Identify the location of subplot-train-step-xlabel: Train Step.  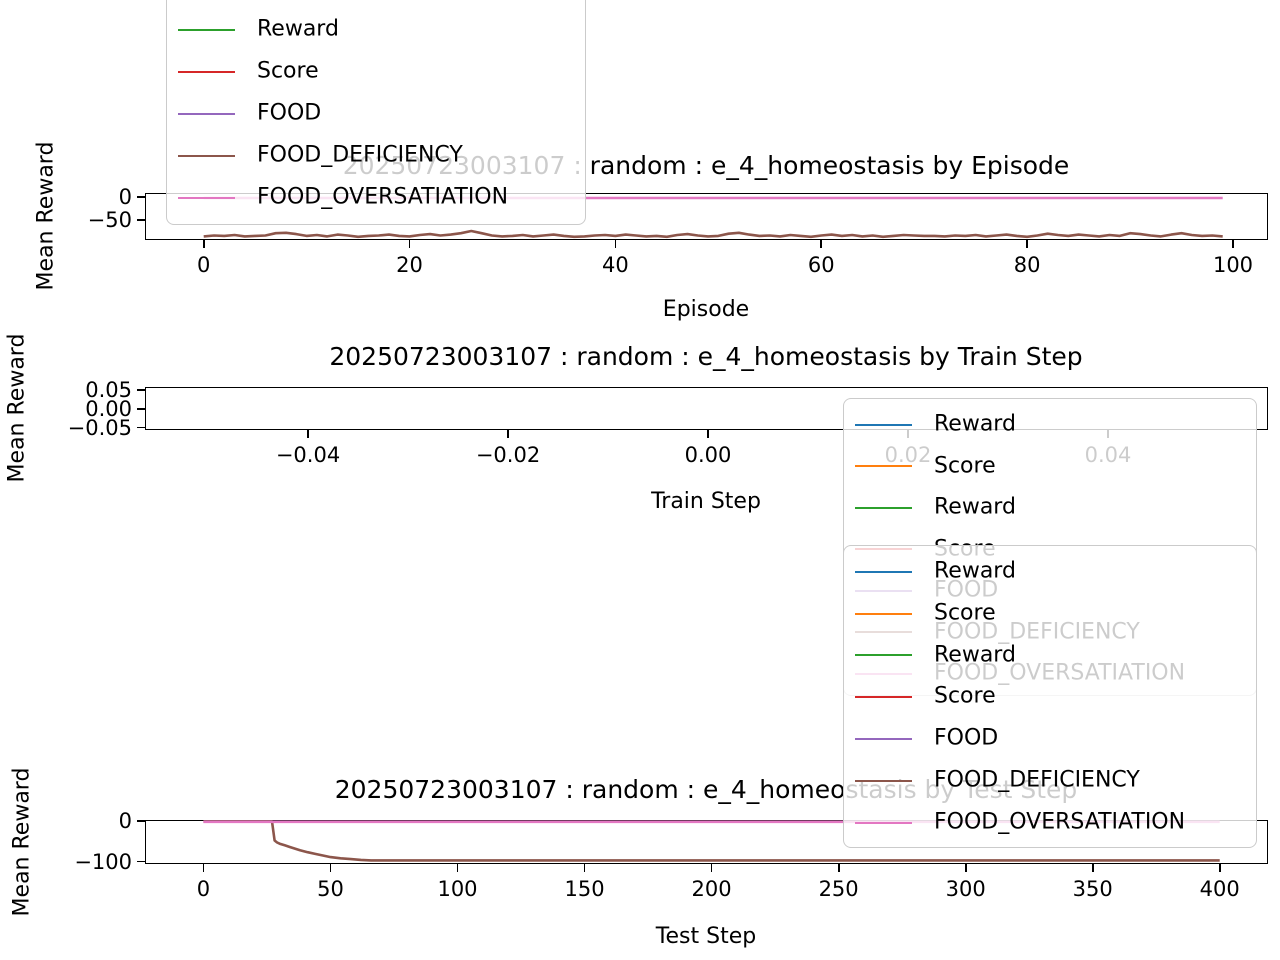
(706, 501).